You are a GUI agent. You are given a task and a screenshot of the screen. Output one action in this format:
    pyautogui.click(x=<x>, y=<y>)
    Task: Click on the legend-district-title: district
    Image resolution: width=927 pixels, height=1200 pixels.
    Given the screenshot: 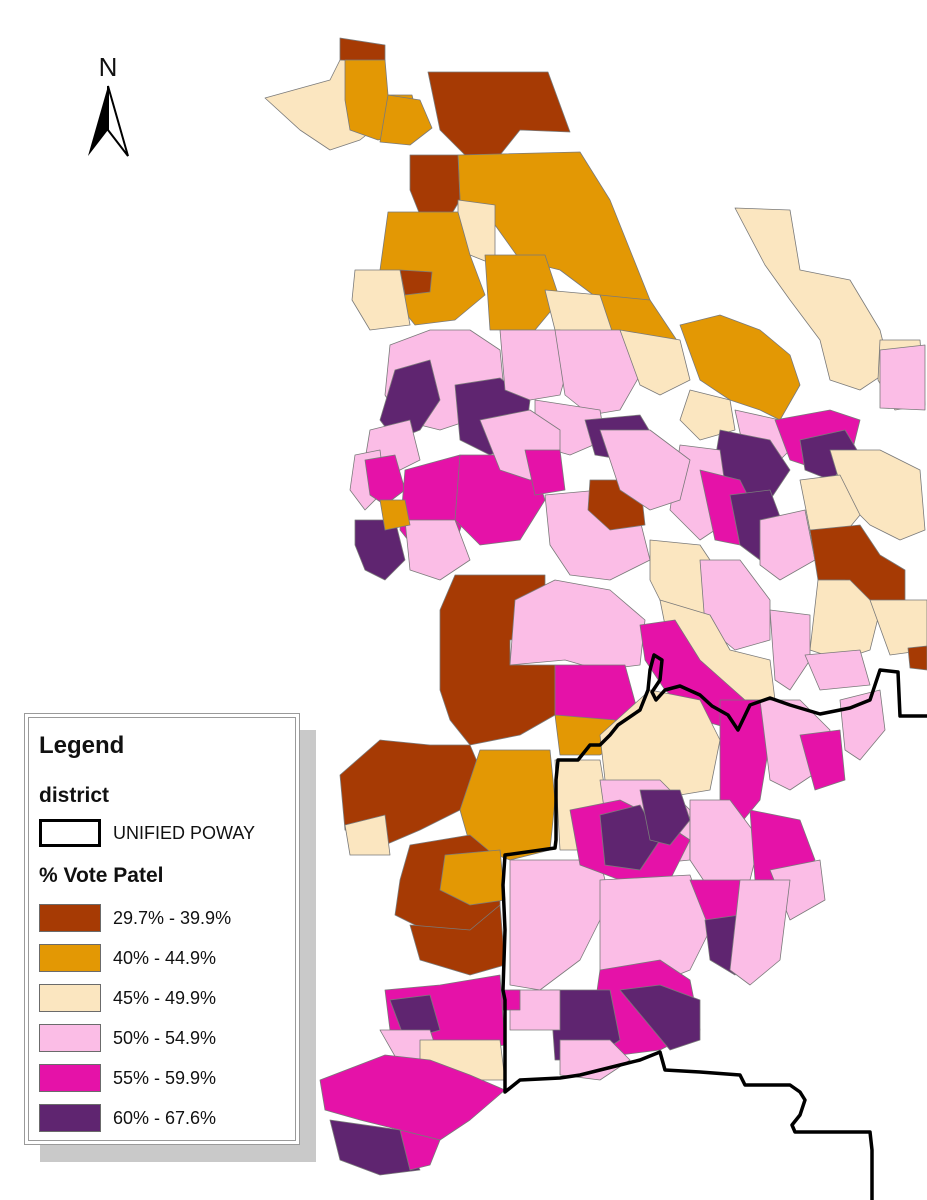 What is the action you would take?
    pyautogui.click(x=74, y=795)
    